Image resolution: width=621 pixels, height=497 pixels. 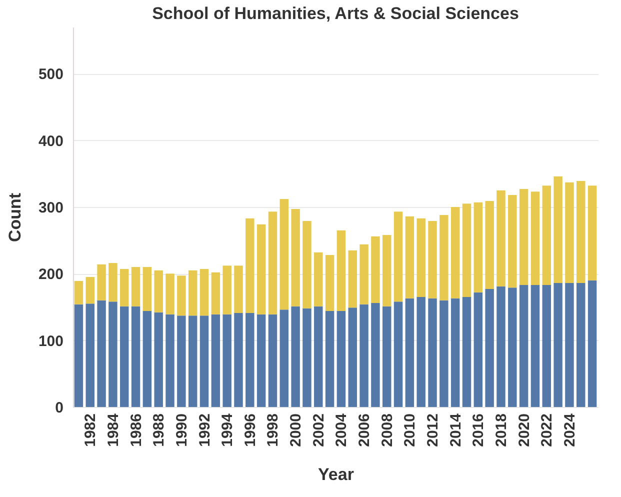 I want to click on x-tick-label: 2016, so click(x=479, y=430).